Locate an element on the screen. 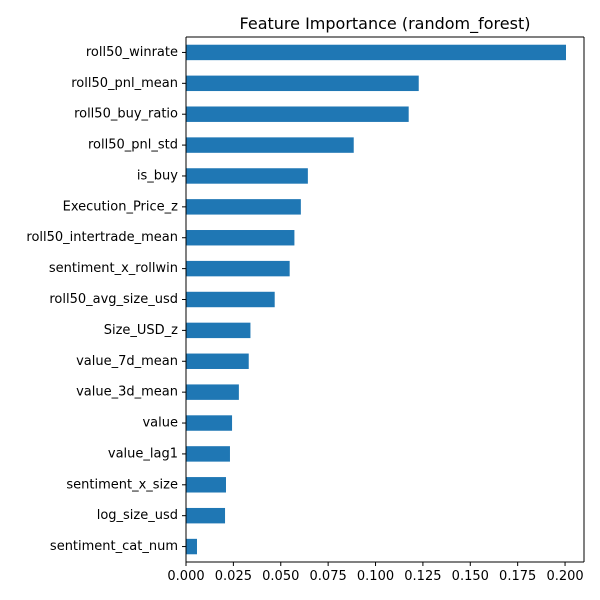 Image resolution: width=600 pixels, height=600 pixels. y-tick-label: roll50_pnl_mean is located at coordinates (124, 83).